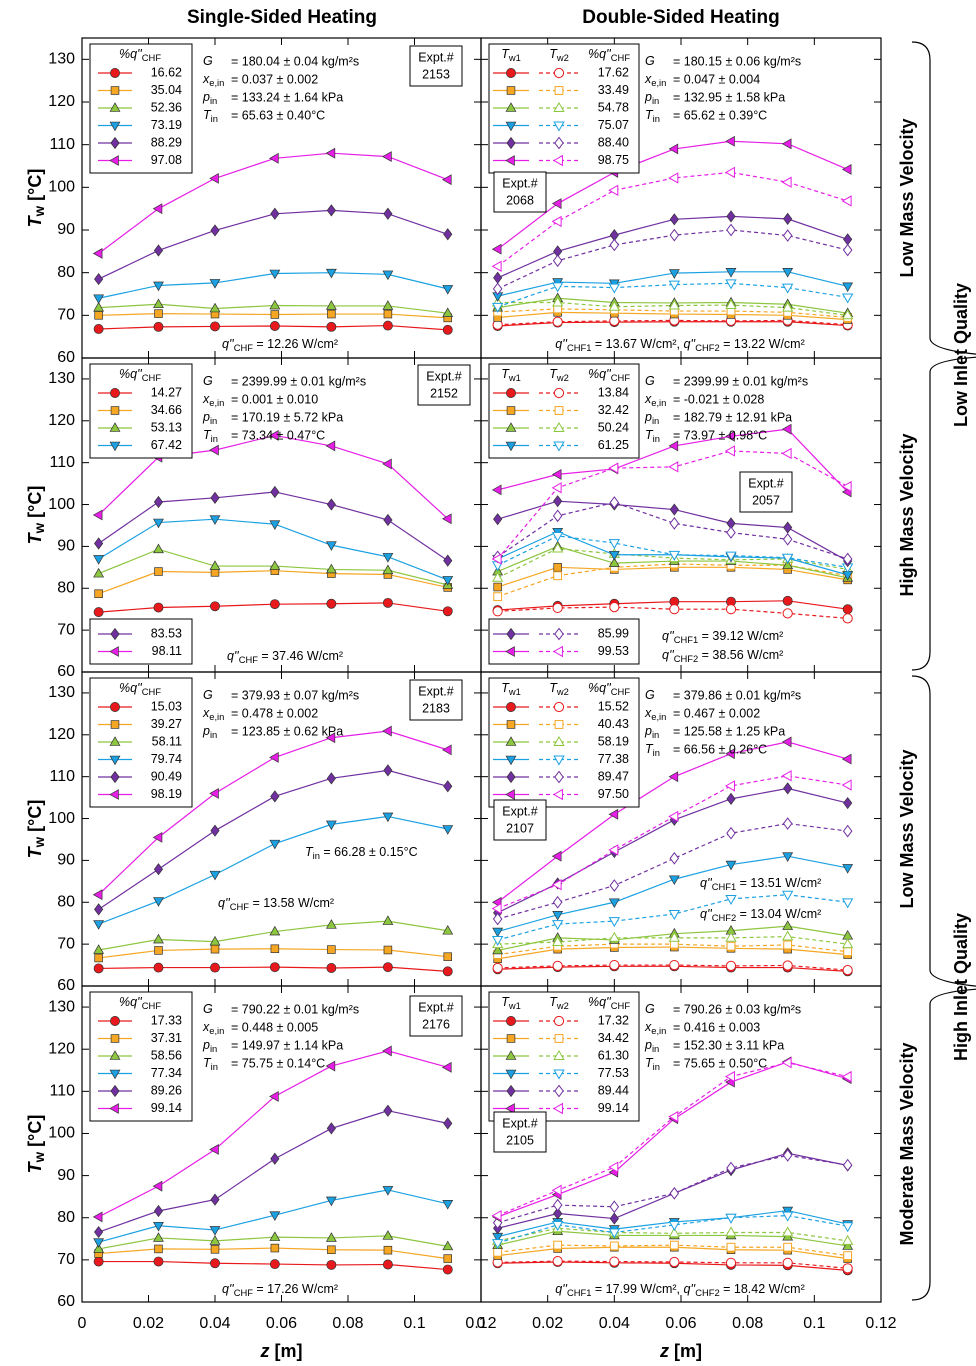  I want to click on legend-label: 15.52, so click(613, 706).